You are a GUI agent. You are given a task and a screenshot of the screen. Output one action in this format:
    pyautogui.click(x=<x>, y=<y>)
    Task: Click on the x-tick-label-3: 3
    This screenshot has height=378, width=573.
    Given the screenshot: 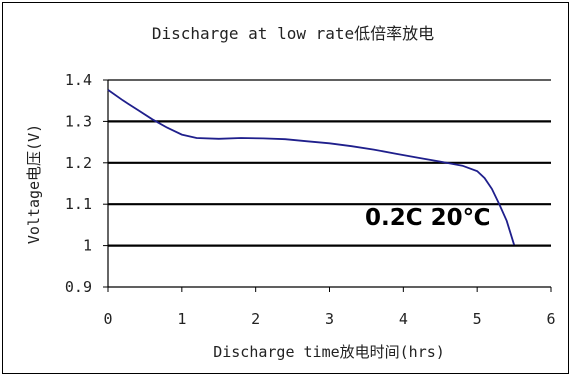 What is the action you would take?
    pyautogui.click(x=329, y=319)
    